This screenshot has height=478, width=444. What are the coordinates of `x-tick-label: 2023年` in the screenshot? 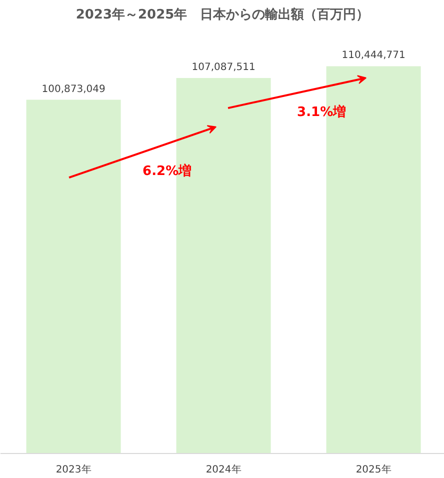 It's located at (74, 470).